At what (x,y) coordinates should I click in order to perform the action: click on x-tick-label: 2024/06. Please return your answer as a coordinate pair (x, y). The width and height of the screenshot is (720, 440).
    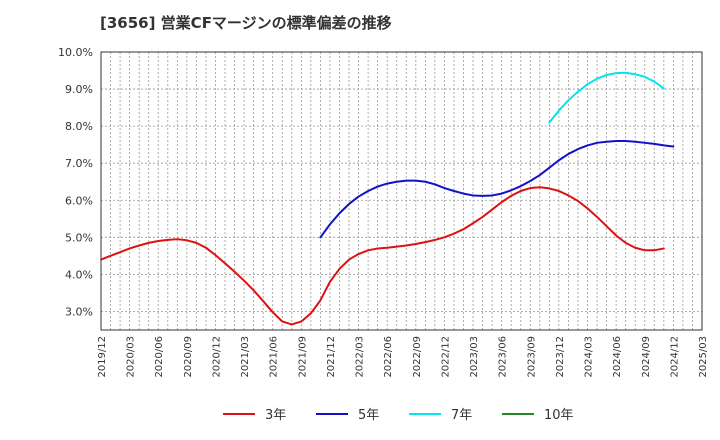
    Looking at the image, I should click on (617, 357).